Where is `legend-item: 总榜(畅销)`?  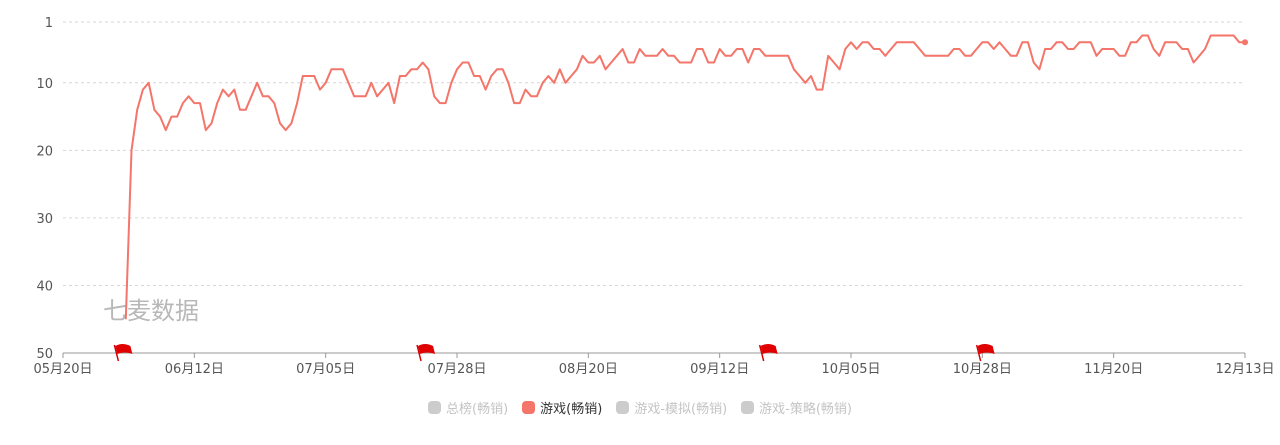
legend-item: 总榜(畅销) is located at coordinates (468, 407).